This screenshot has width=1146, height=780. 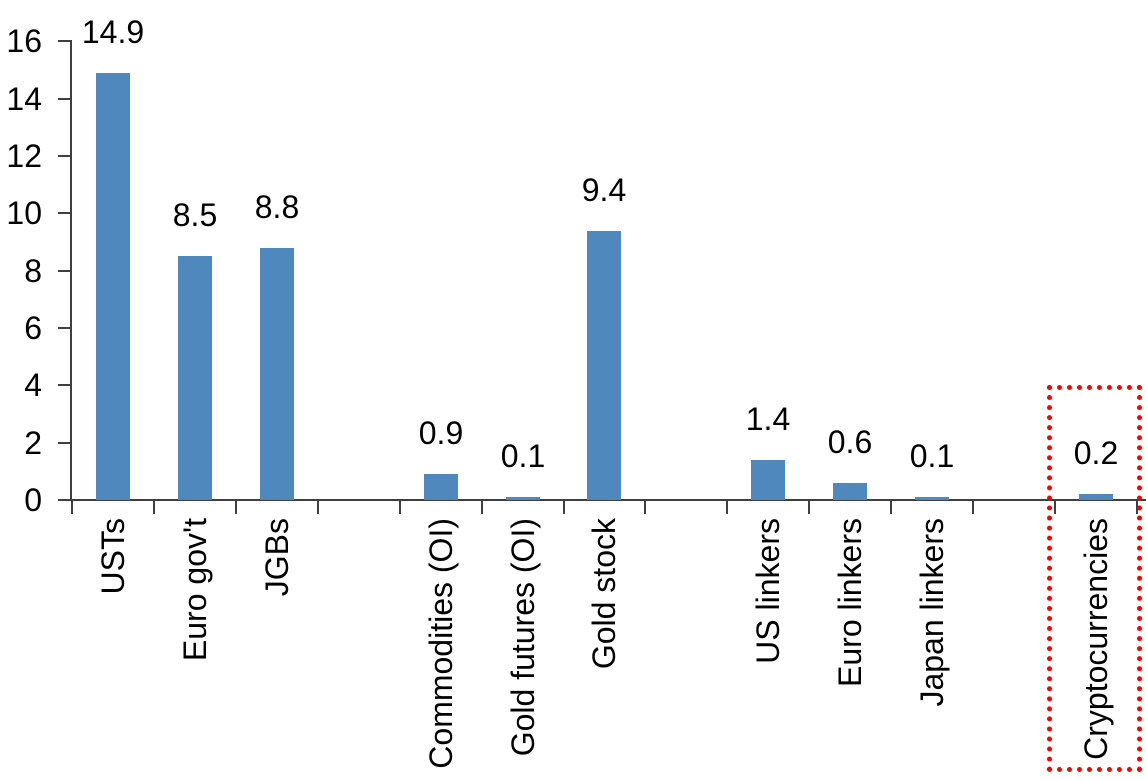 What do you see at coordinates (768, 419) in the screenshot?
I see `bar-value-label: 1.4` at bounding box center [768, 419].